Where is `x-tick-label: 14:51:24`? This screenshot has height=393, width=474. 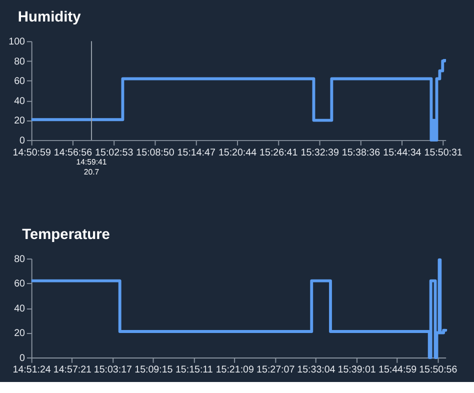
x-tick-label: 14:51:24 is located at coordinates (32, 370).